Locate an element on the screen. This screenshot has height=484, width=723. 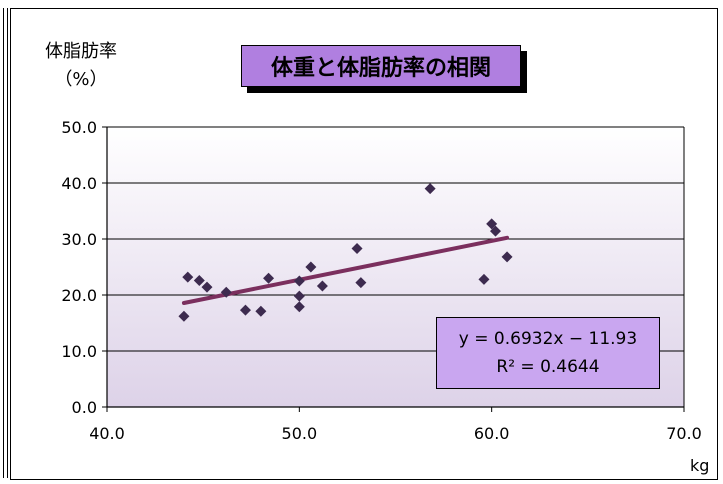
y-tick-label: 0.0 is located at coordinates (84, 407).